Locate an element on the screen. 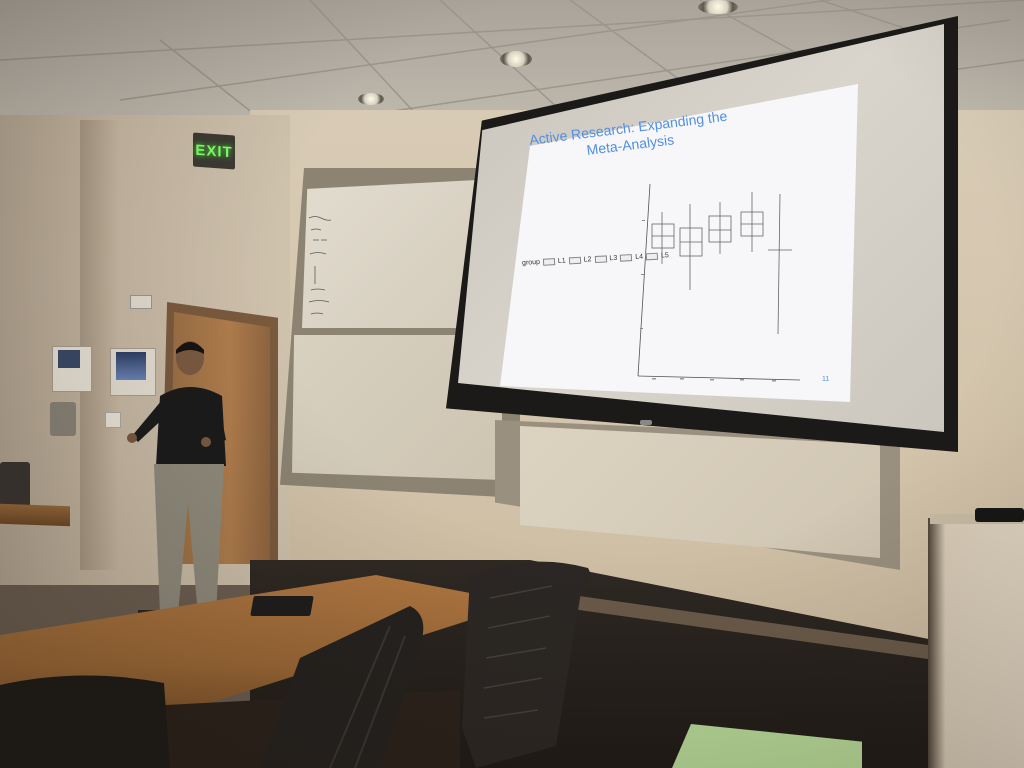 This screenshot has width=1024, height=768. exit-sign: EXIT is located at coordinates (214, 151).